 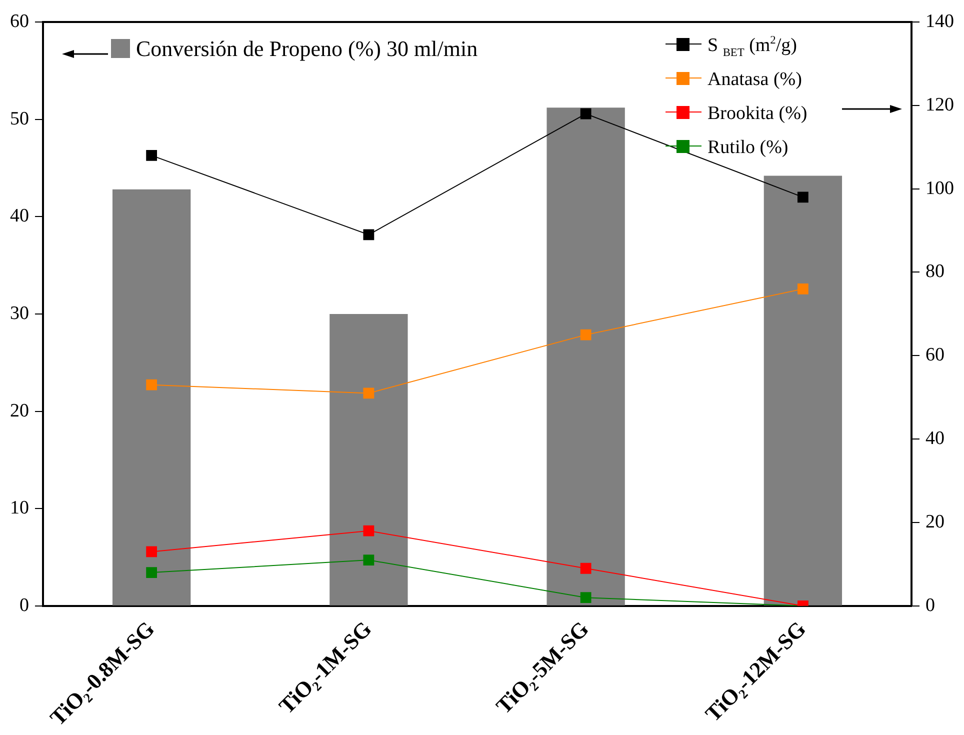 I want to click on y-tick-label: 20, so click(x=19, y=411).